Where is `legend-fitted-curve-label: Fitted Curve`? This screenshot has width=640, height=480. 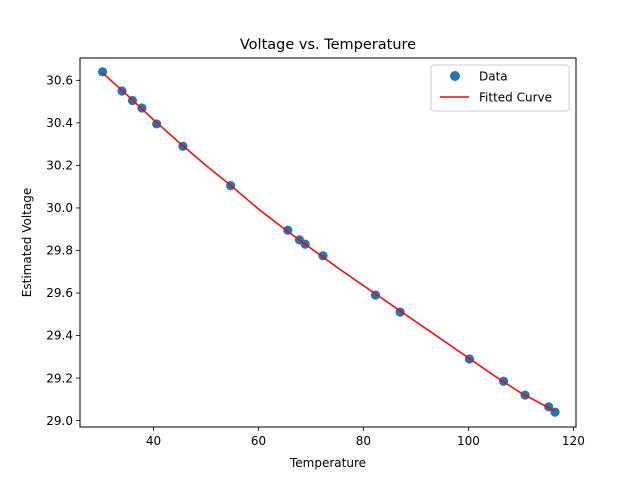
legend-fitted-curve-label: Fitted Curve is located at coordinates (515, 98).